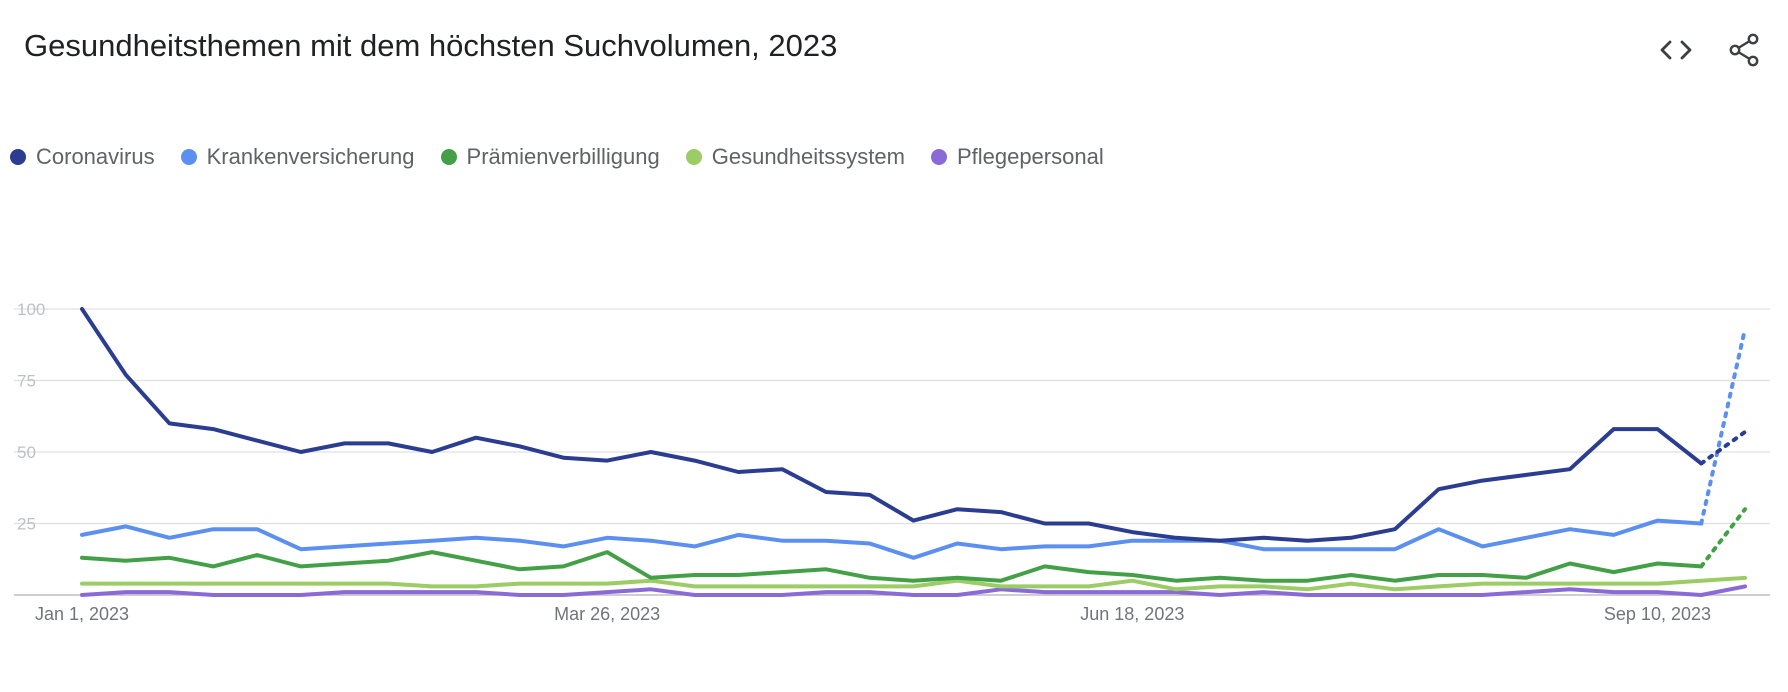 The image size is (1788, 692). I want to click on legend-item-gesundheitssystem: Gesundheitssystem, so click(795, 157).